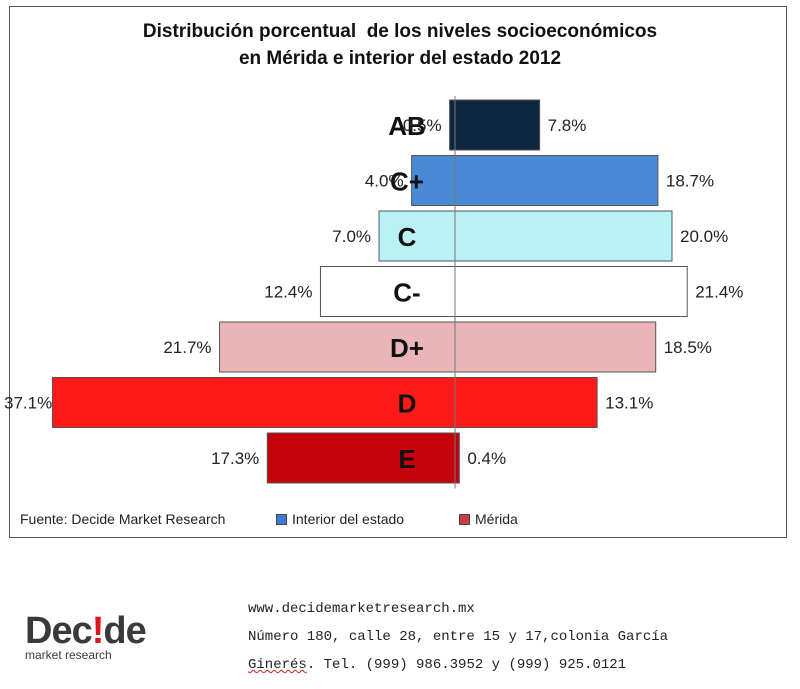 The height and width of the screenshot is (689, 800). I want to click on footer-website: www.decidemarketresearch.mx, so click(361, 609).